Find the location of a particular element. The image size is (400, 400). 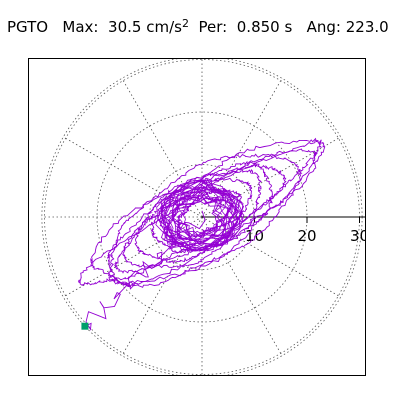

peak-marker is located at coordinates (85, 326).